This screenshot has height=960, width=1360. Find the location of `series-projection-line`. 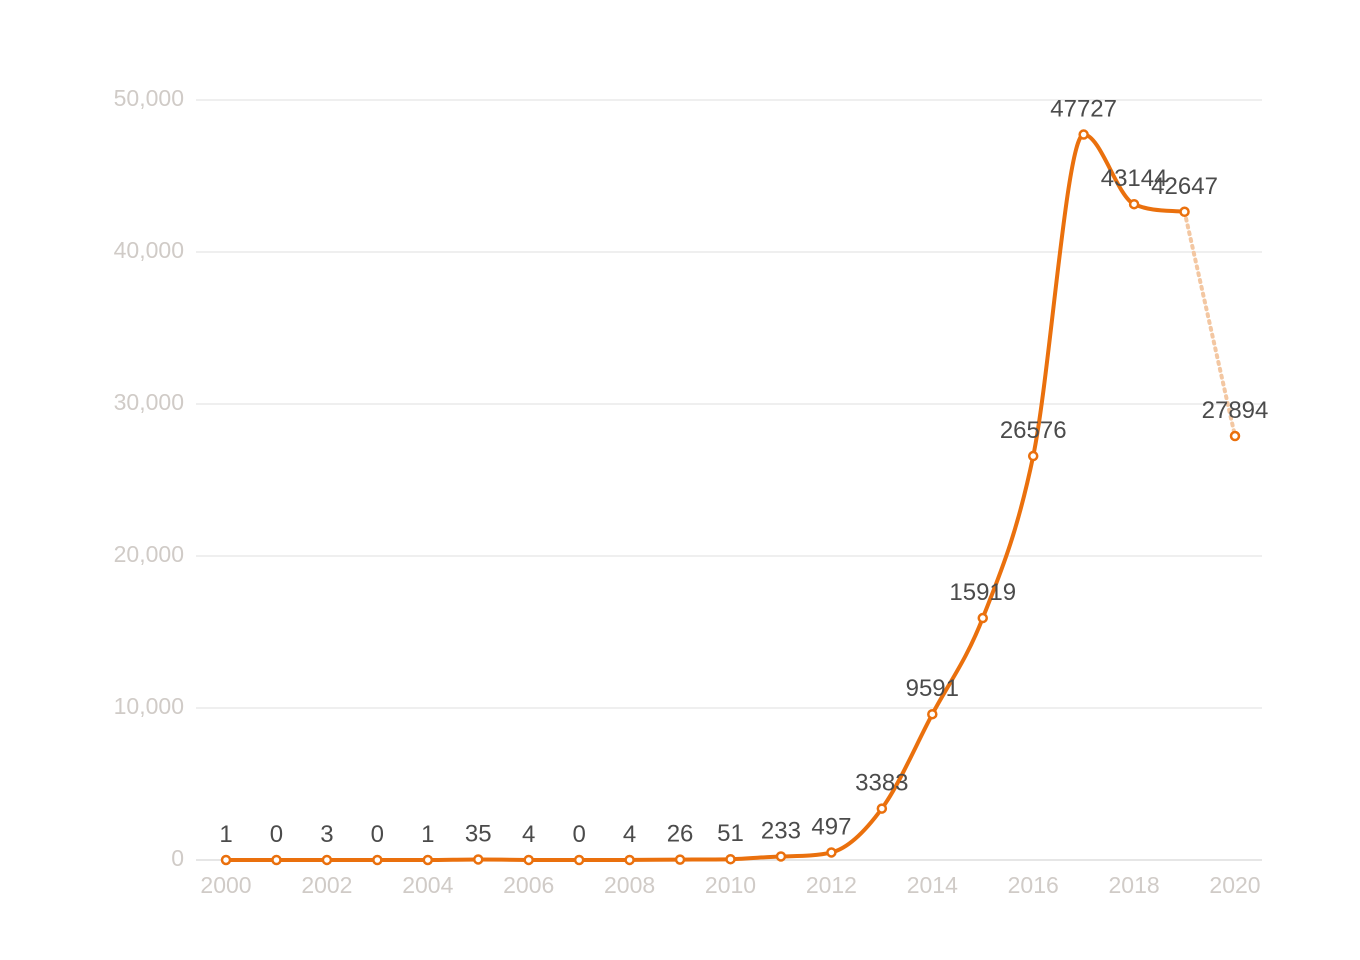

series-projection-line is located at coordinates (1209, 324).